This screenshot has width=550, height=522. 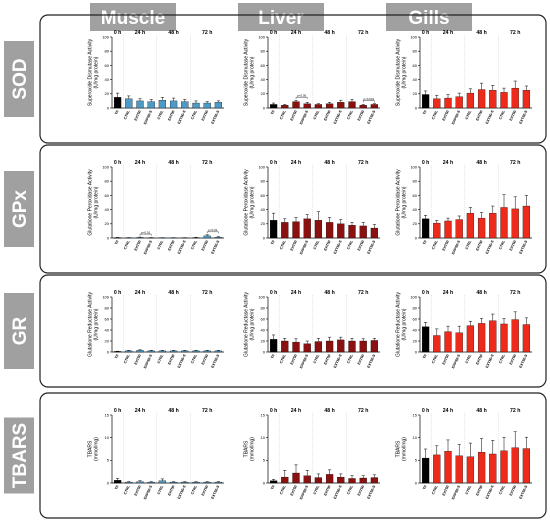 What do you see at coordinates (133, 17) in the screenshot?
I see `column-header-muscle-bg` at bounding box center [133, 17].